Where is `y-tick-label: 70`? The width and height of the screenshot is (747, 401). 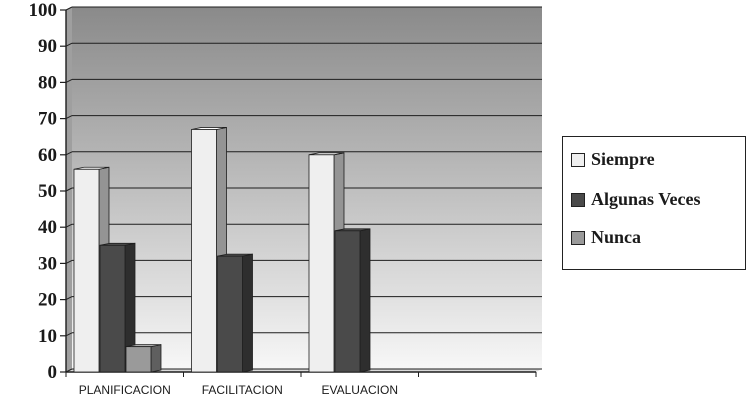 y-tick-label: 70 is located at coordinates (47, 119).